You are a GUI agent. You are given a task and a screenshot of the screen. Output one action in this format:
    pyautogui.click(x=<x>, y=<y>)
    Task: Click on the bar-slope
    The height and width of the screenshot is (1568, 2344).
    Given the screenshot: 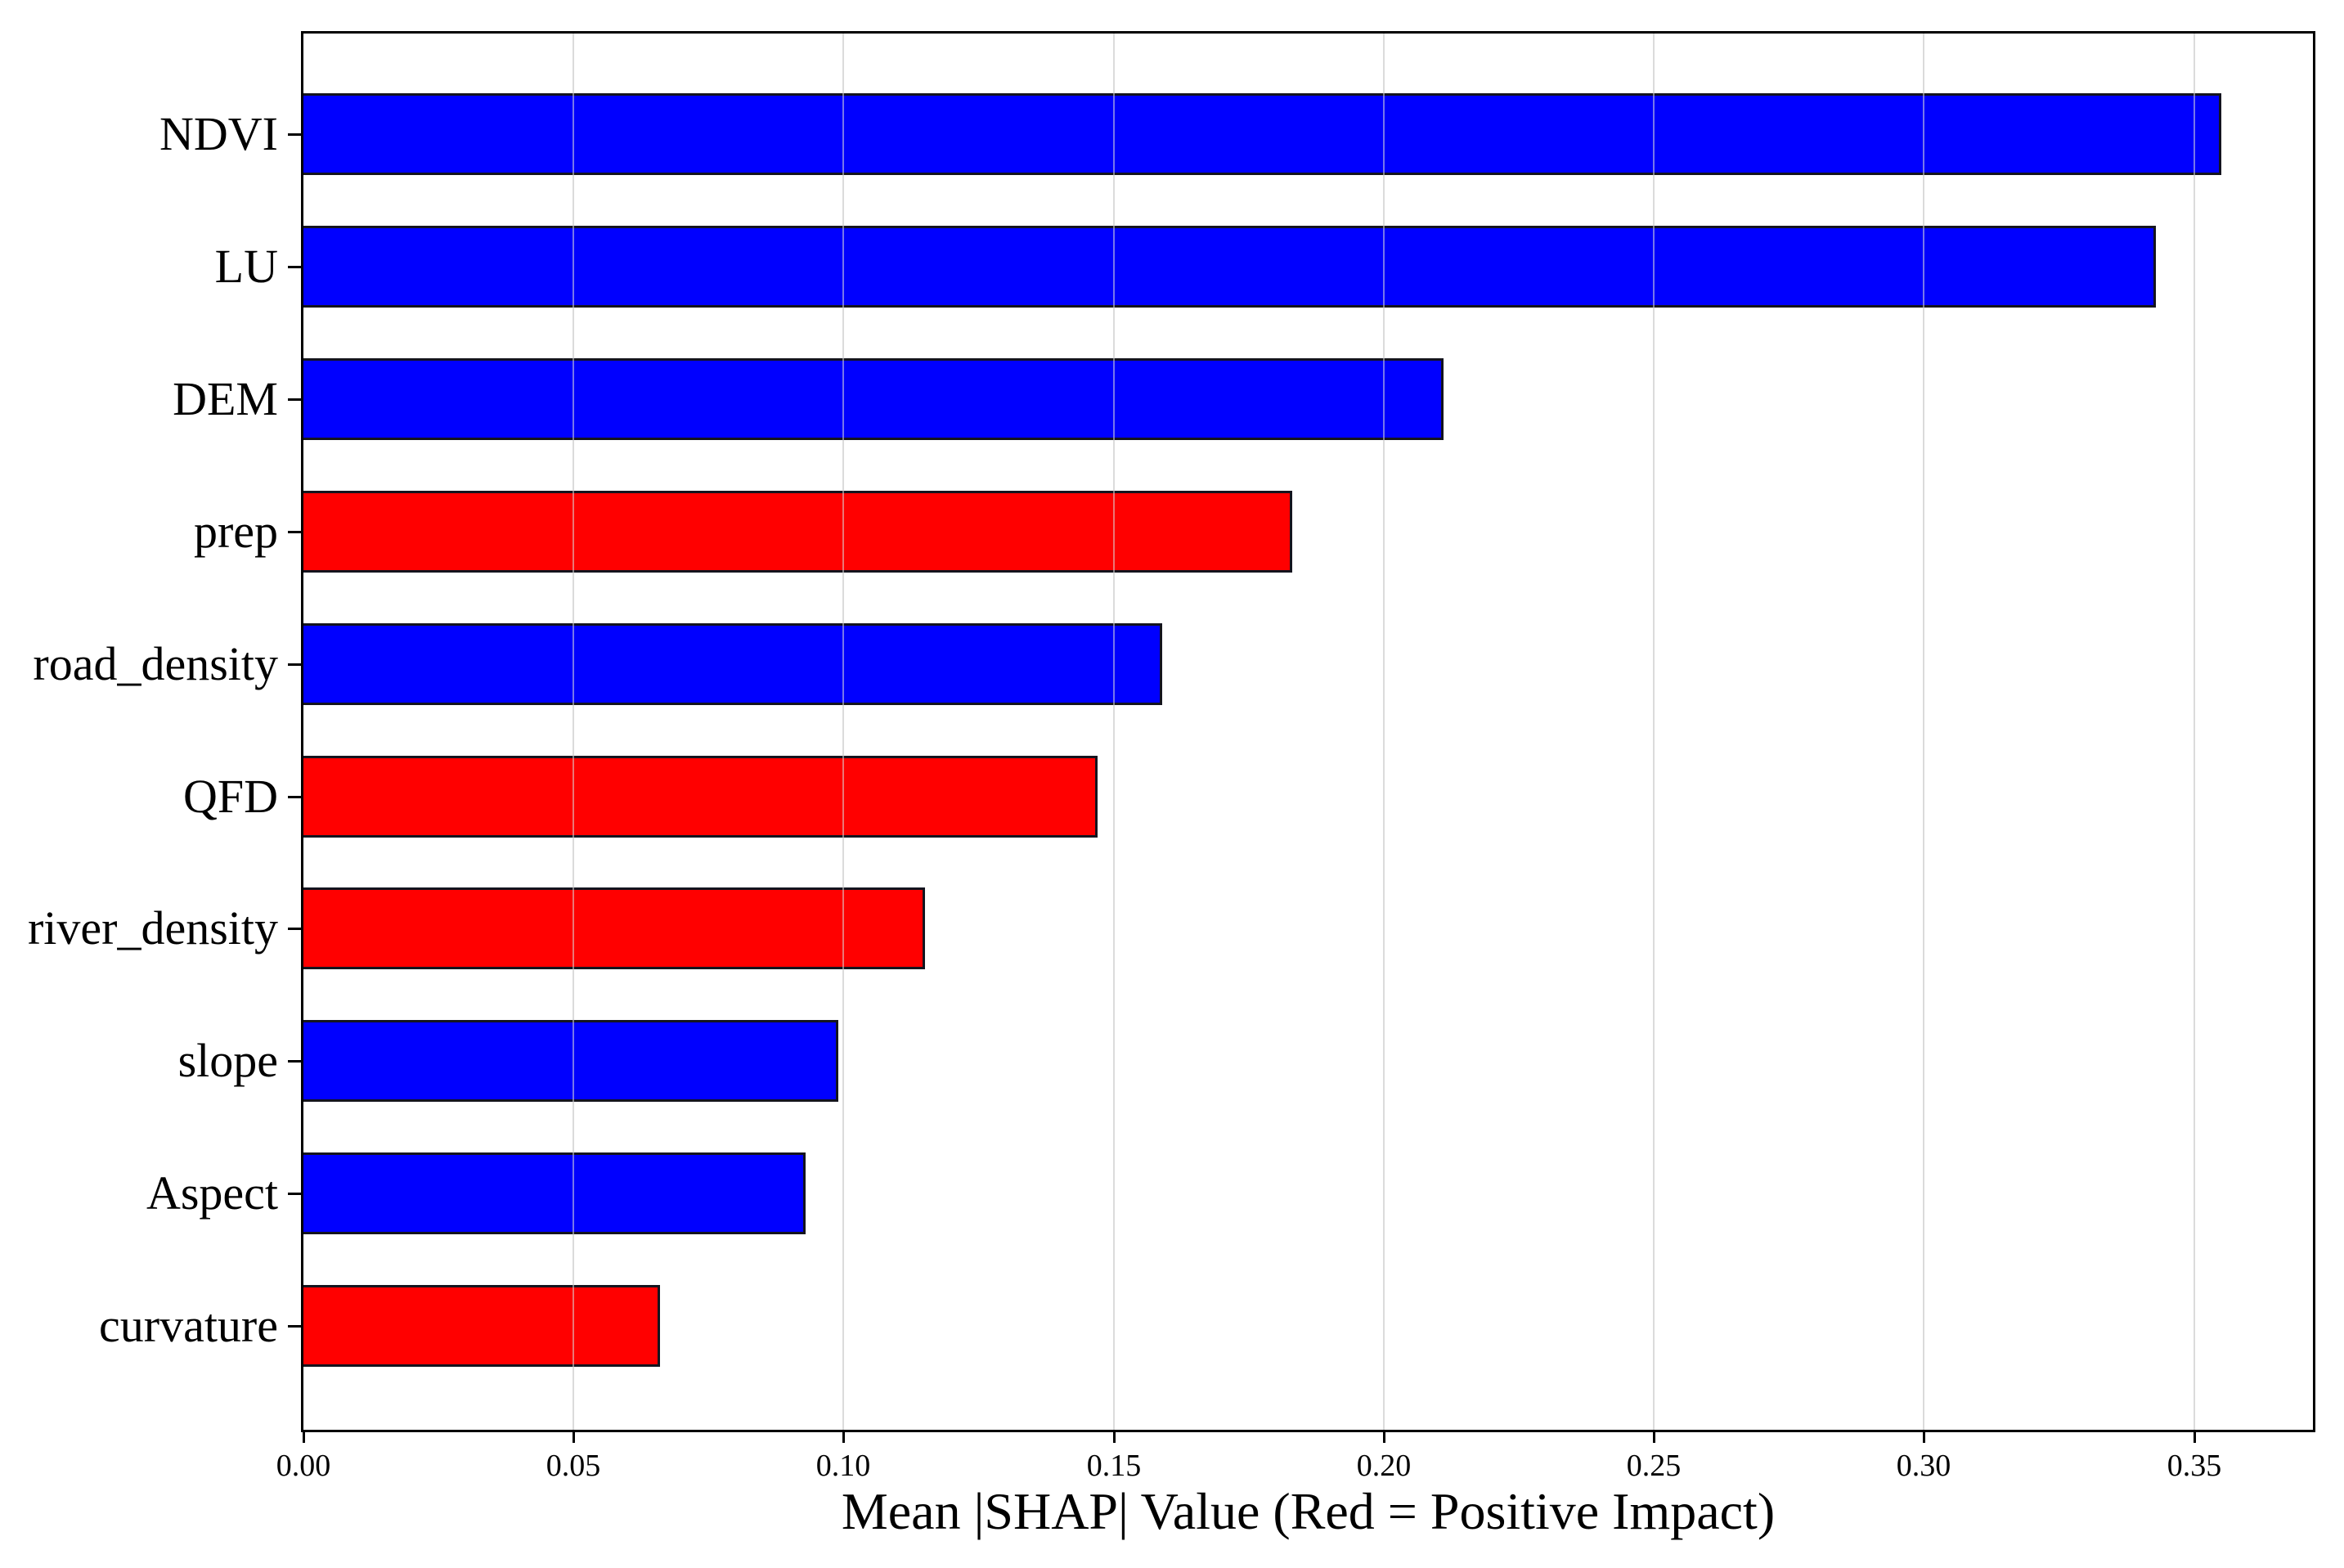 What is the action you would take?
    pyautogui.click(x=570, y=1061)
    